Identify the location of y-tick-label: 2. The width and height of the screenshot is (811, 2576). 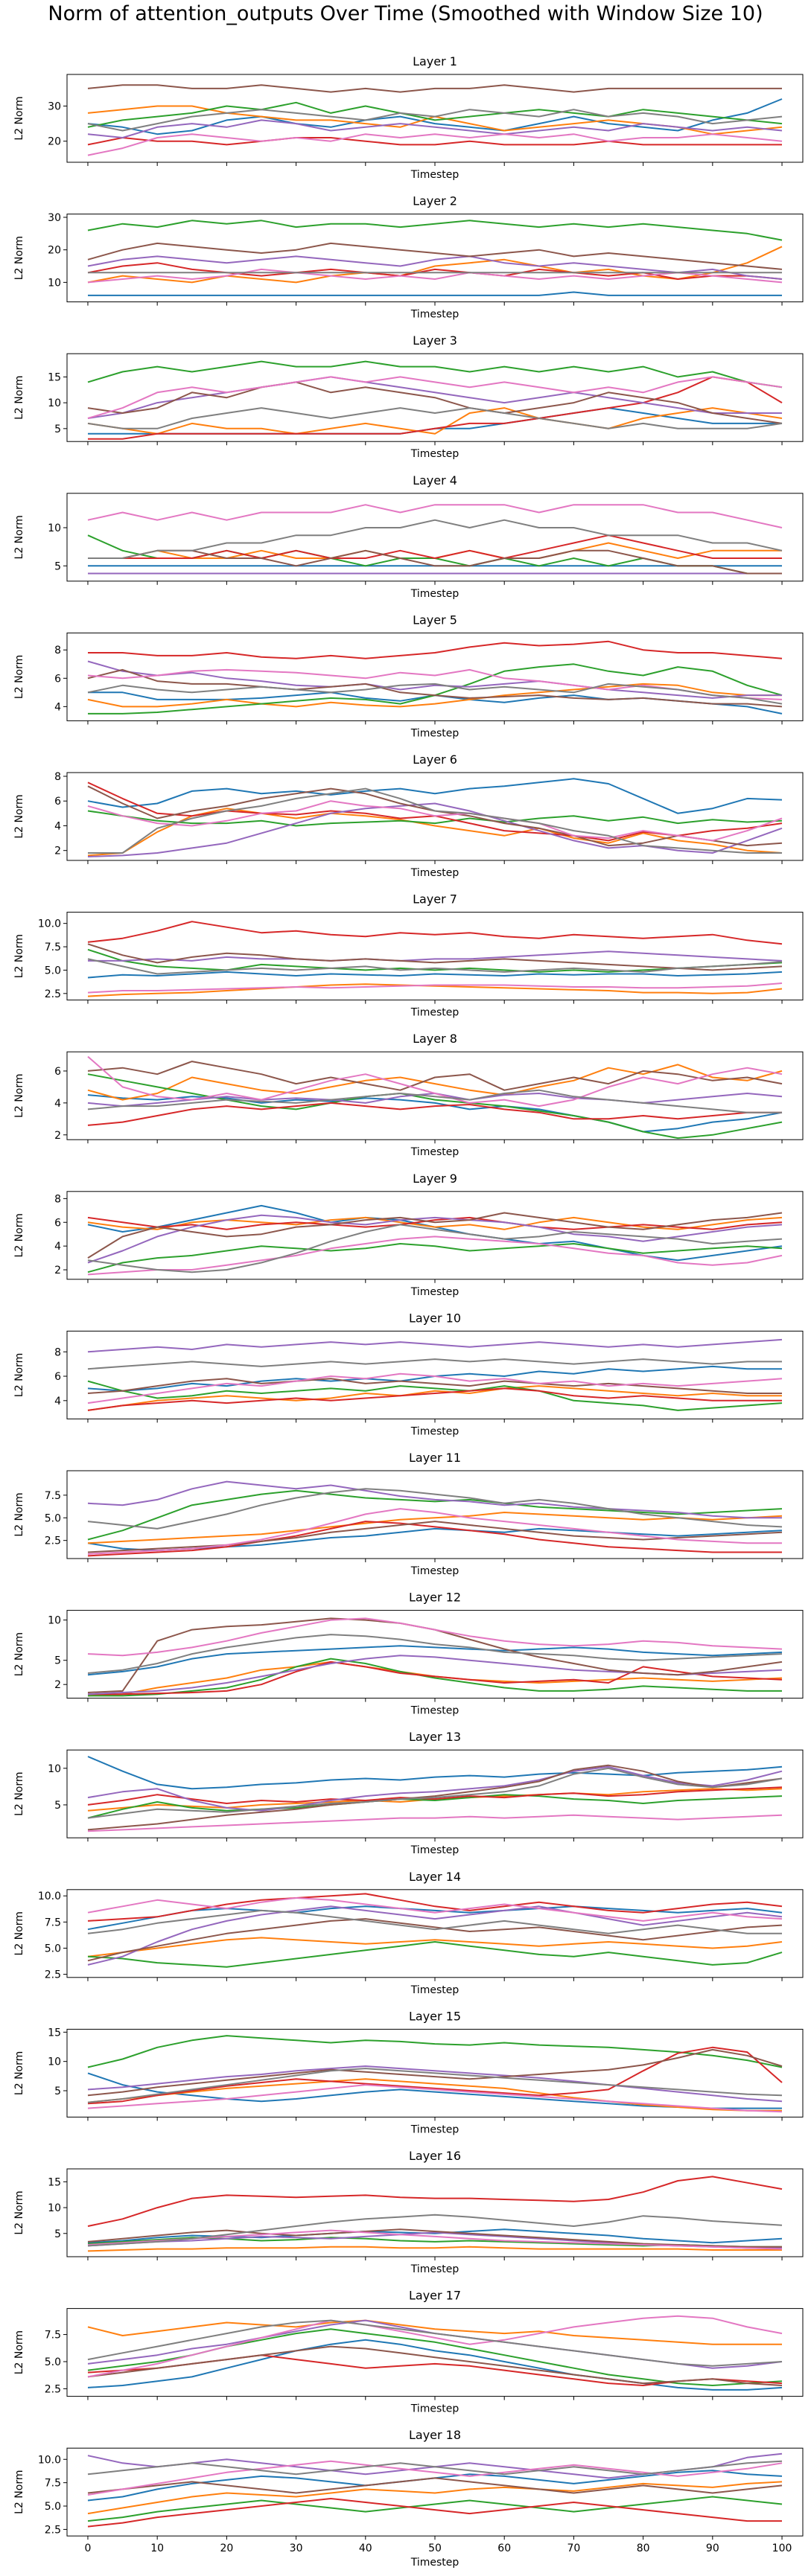
(57, 1685).